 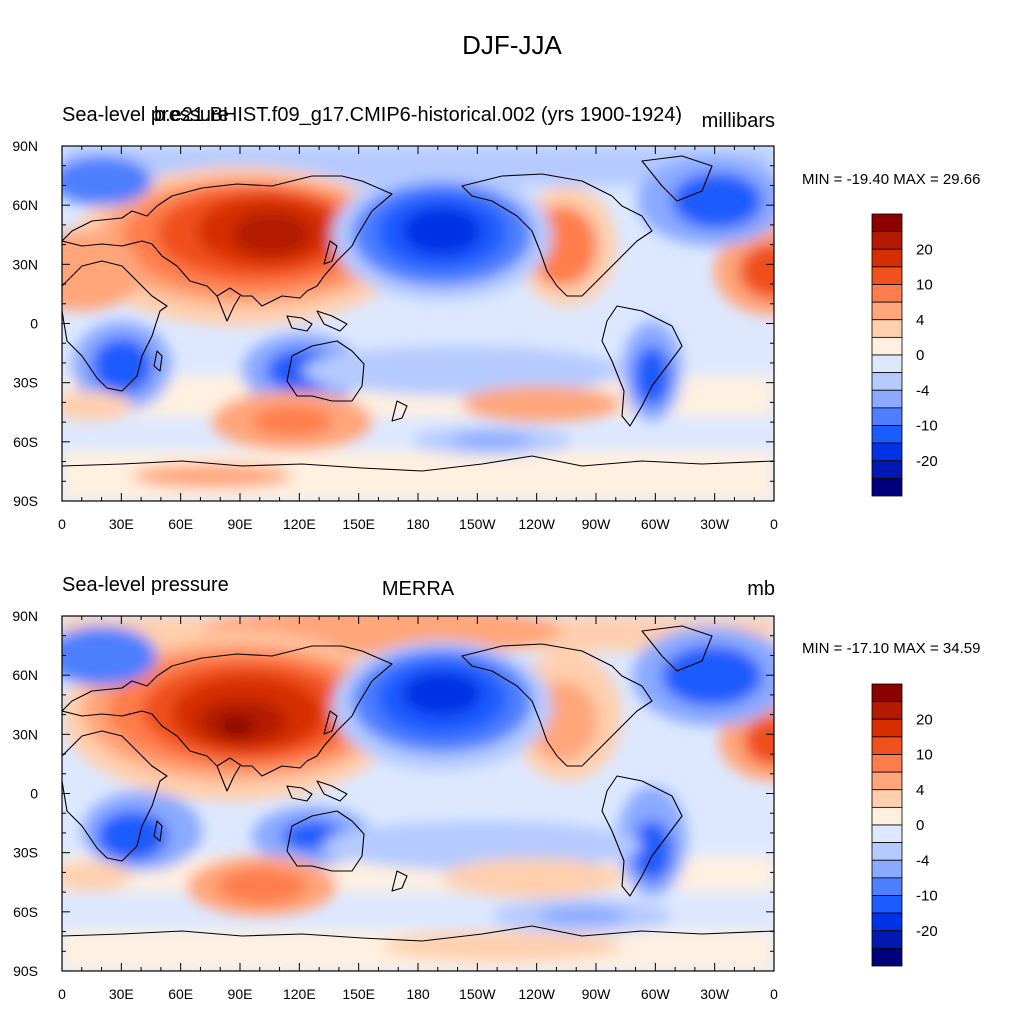 I want to click on panel1-left-title: Sea-level pressure, so click(x=145, y=115).